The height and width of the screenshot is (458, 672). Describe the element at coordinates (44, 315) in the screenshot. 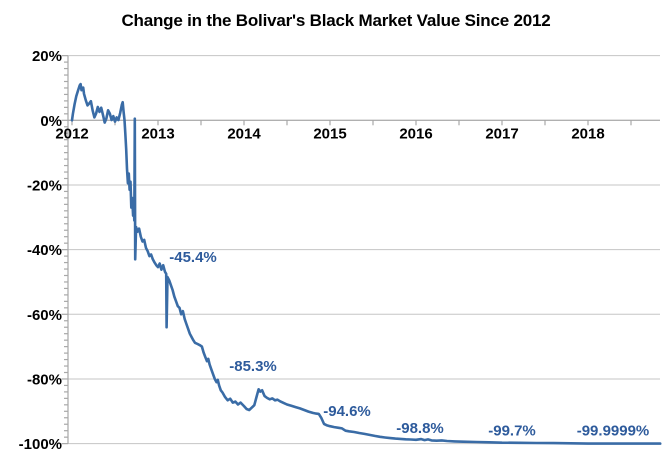

I see `y-tick-label: -60%` at that location.